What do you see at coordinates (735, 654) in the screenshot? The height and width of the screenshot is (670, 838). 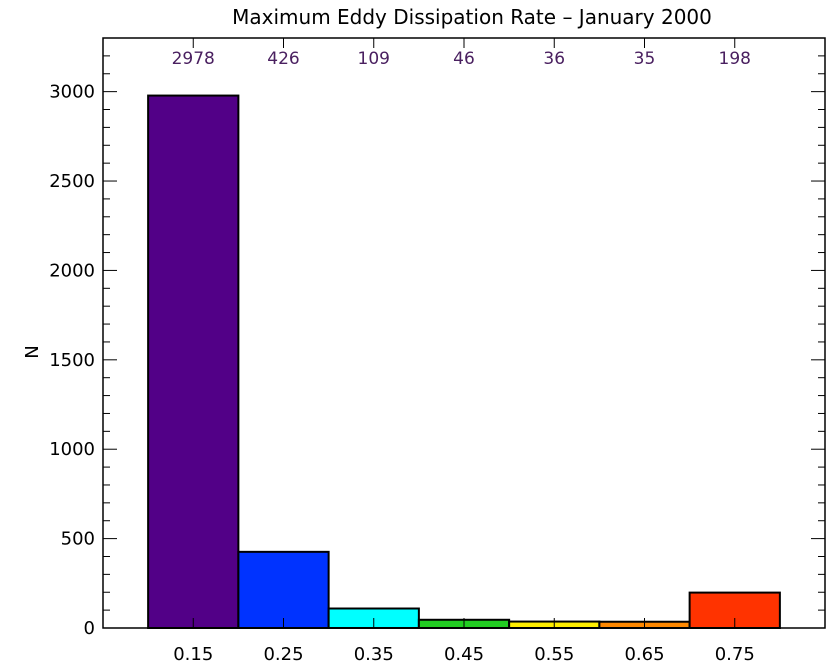 I see `x-tick-label: 0.75` at bounding box center [735, 654].